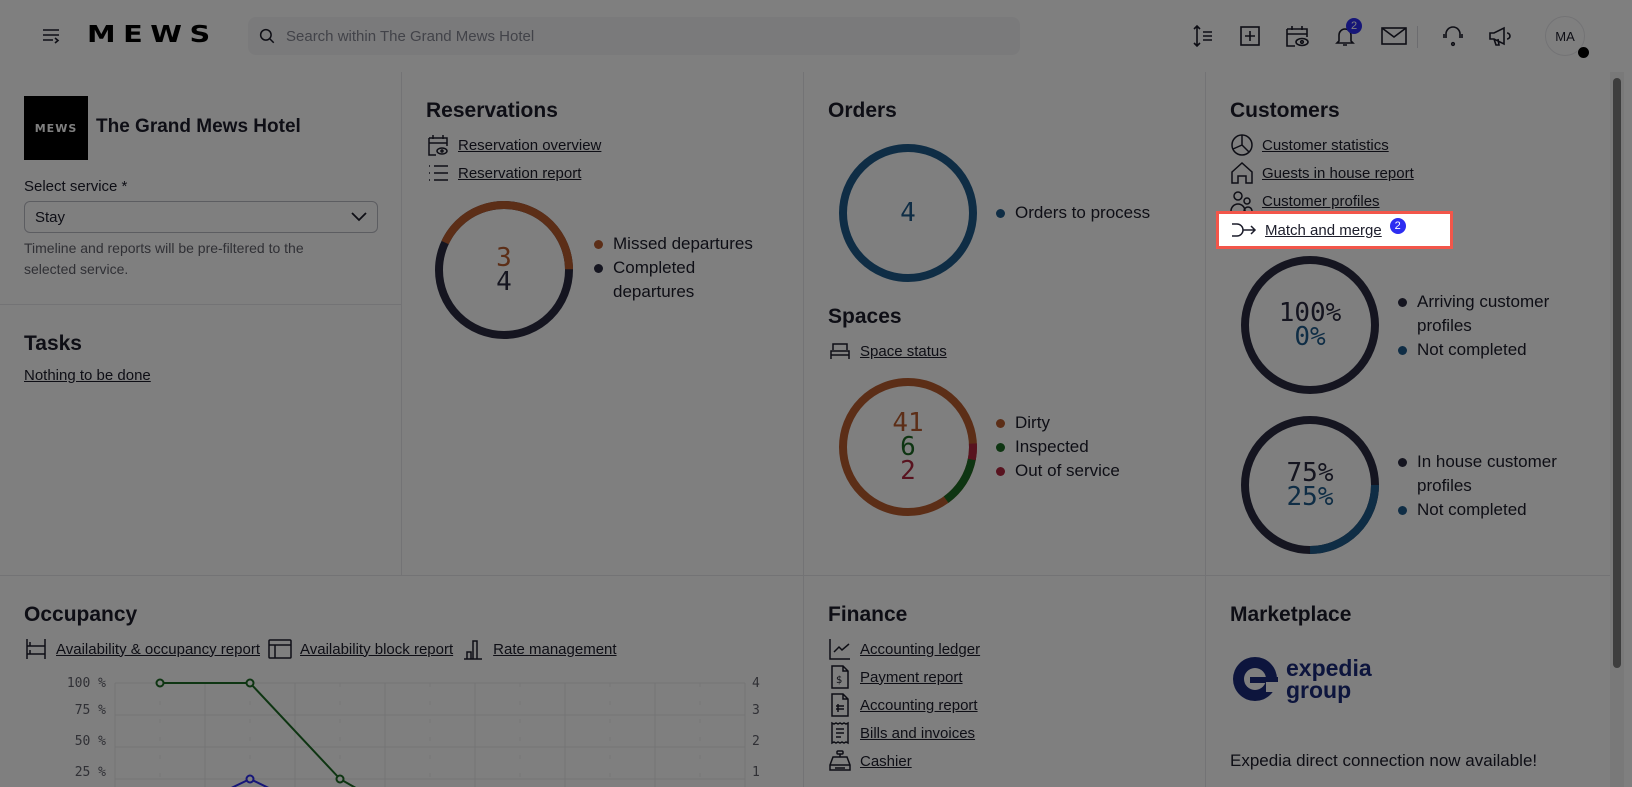 This screenshot has height=787, width=1632. I want to click on nothing-to-be-done-link: Nothing to be done, so click(87, 375).